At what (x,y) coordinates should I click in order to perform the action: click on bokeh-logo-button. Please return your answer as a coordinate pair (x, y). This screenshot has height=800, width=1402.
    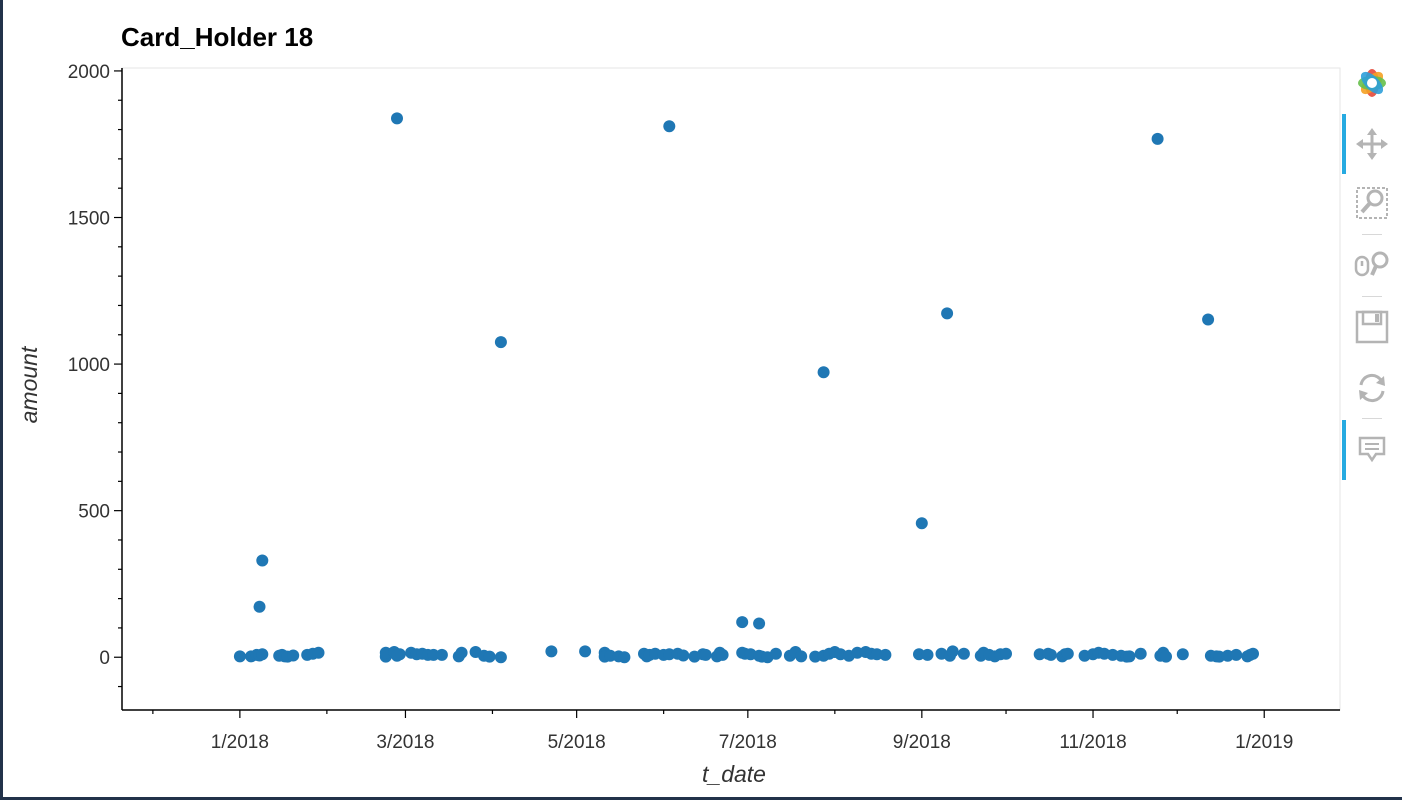
    Looking at the image, I should click on (1372, 83).